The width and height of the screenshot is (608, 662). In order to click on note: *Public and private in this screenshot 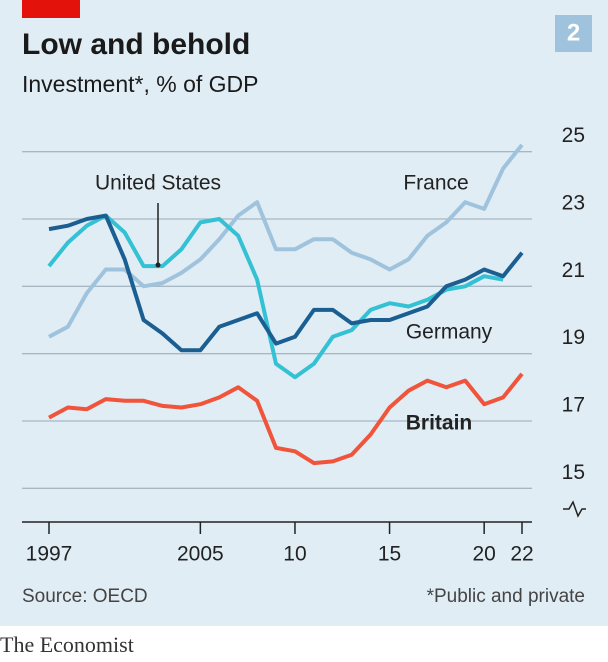, I will do `click(506, 596)`.